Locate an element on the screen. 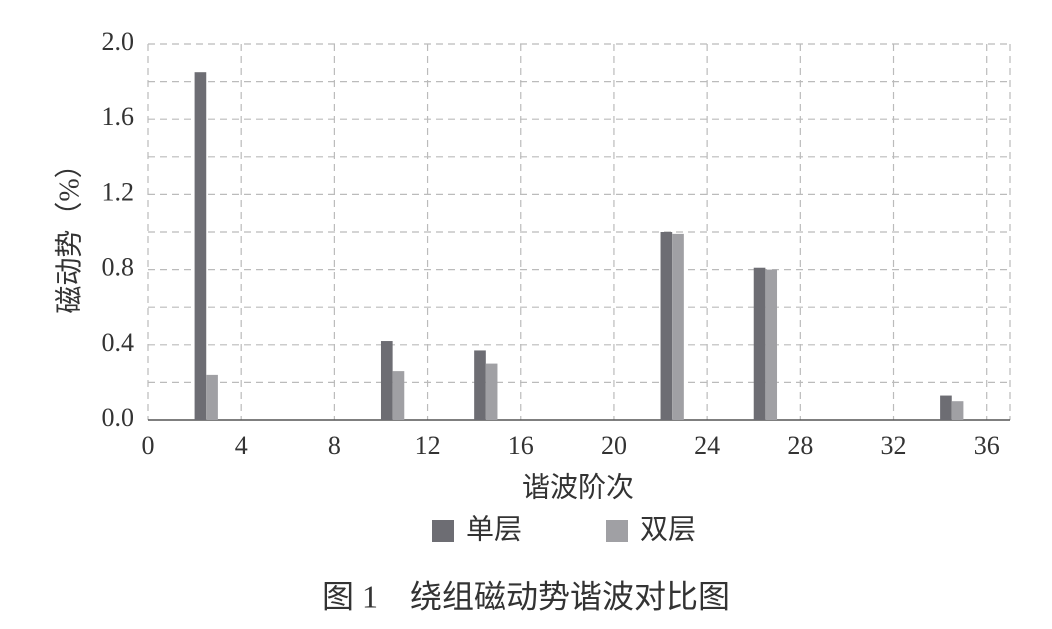 This screenshot has height=629, width=1052. legend-label: 双层 is located at coordinates (668, 529).